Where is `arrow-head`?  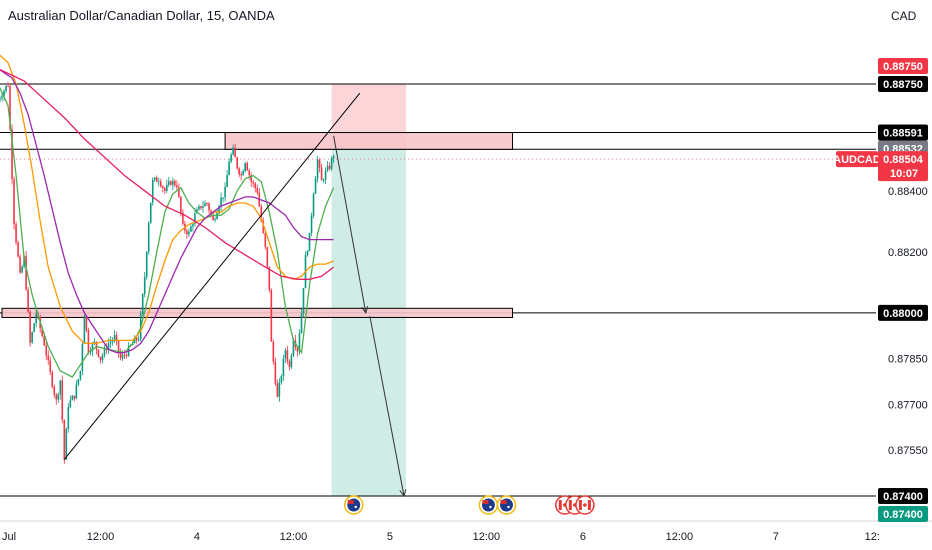
arrow-head is located at coordinates (403, 493).